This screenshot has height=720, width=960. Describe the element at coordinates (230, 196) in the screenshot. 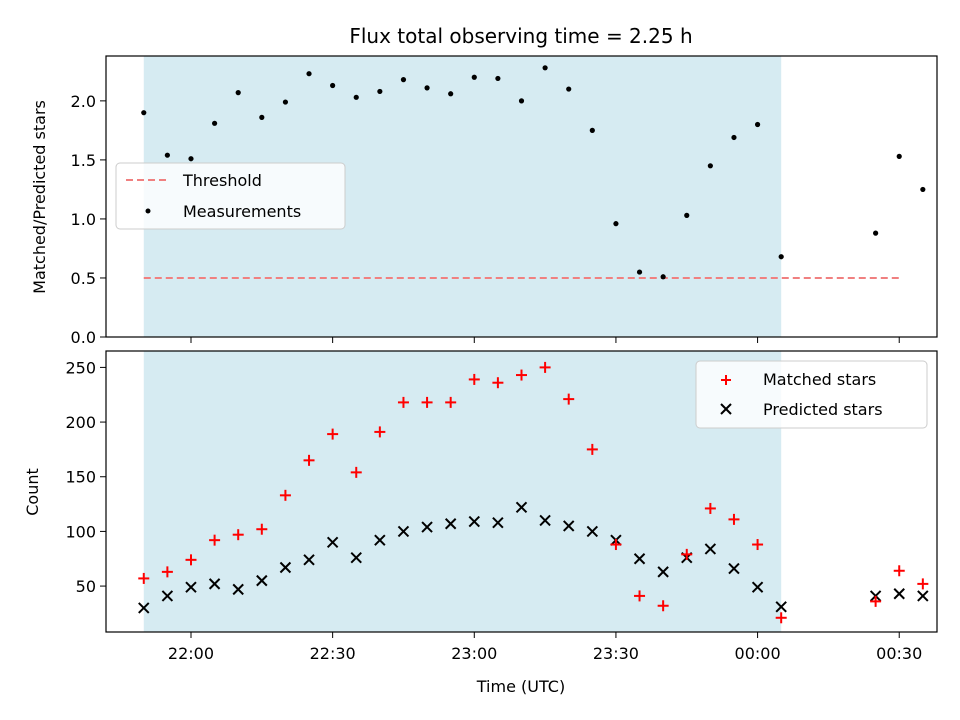

I see `top-legend: Threshold Measurements` at that location.